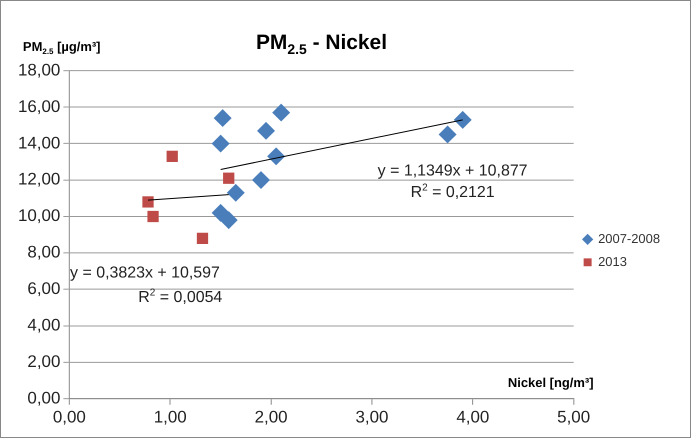 The height and width of the screenshot is (438, 691). What do you see at coordinates (39, 216) in the screenshot?
I see `y-tick-label: 10,00` at bounding box center [39, 216].